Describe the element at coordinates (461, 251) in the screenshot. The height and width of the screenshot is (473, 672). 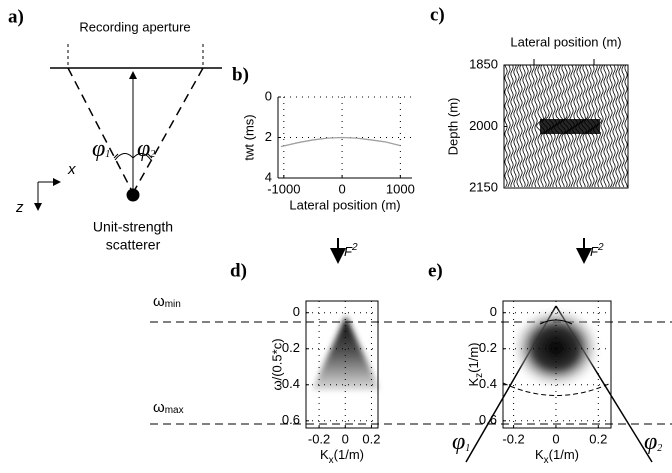
I see `operator-arrows` at that location.